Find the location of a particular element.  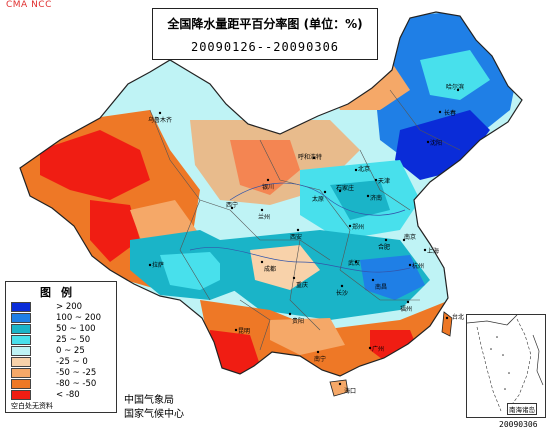

city-label: 天津 is located at coordinates (384, 181).